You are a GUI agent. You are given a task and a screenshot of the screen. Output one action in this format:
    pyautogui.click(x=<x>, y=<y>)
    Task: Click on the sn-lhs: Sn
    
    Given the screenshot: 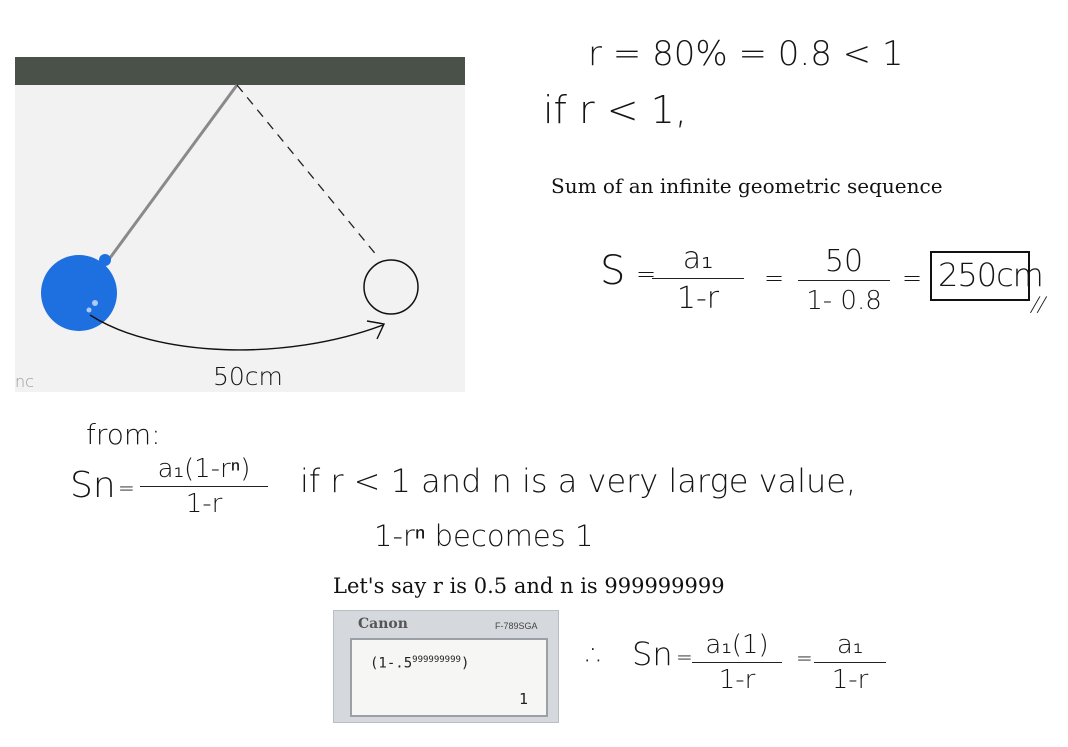 What is the action you would take?
    pyautogui.click(x=93, y=485)
    